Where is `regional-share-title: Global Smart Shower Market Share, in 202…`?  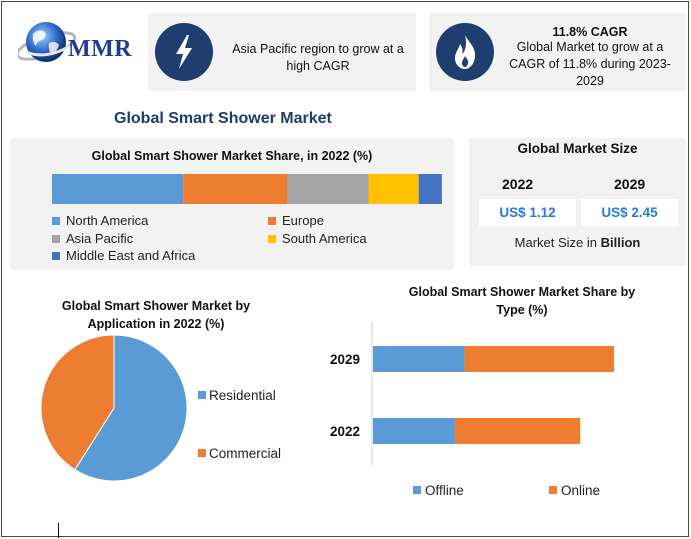 regional-share-title: Global Smart Shower Market Share, in 202… is located at coordinates (232, 156).